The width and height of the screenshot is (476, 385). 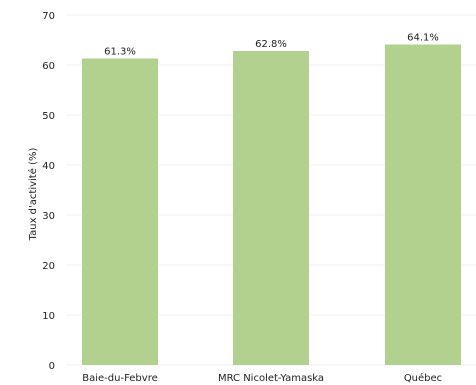 I want to click on y-axis-title: Taux d'activité (%), so click(x=33, y=195).